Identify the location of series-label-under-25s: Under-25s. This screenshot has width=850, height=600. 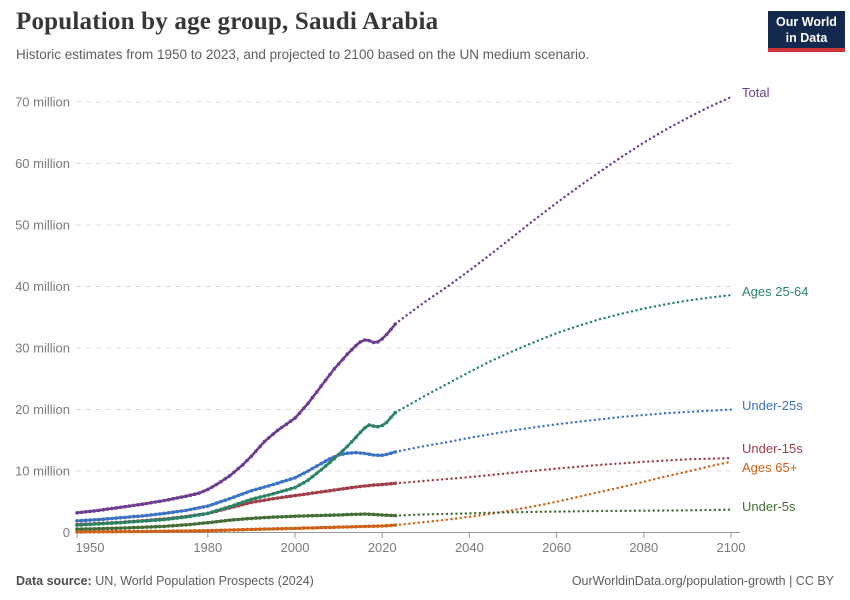
(772, 405).